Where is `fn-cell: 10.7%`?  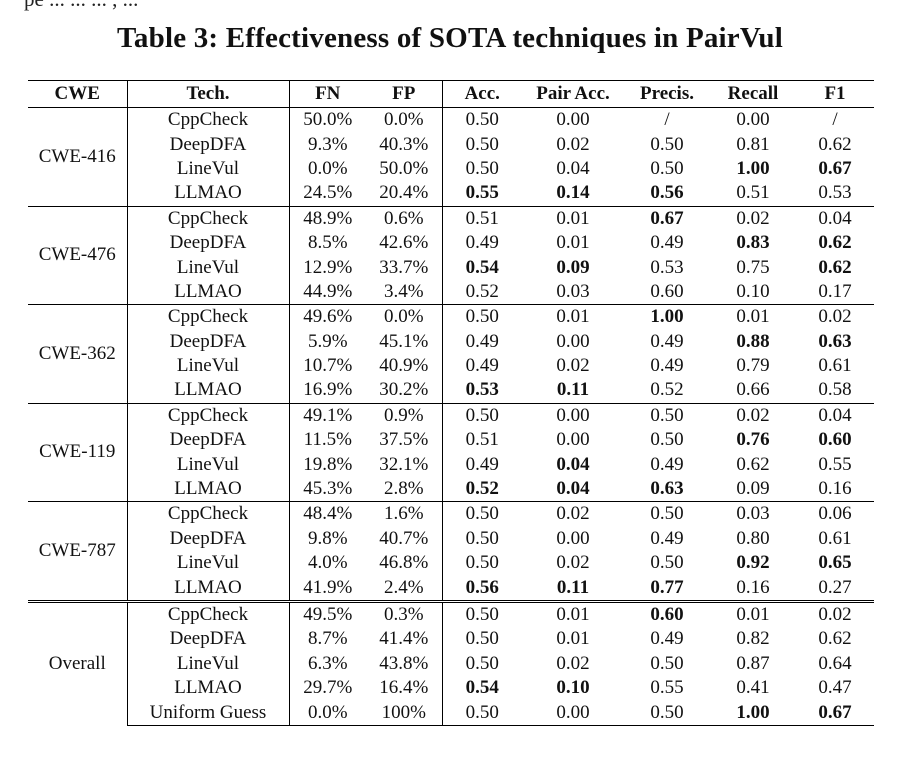 fn-cell: 10.7% is located at coordinates (328, 366).